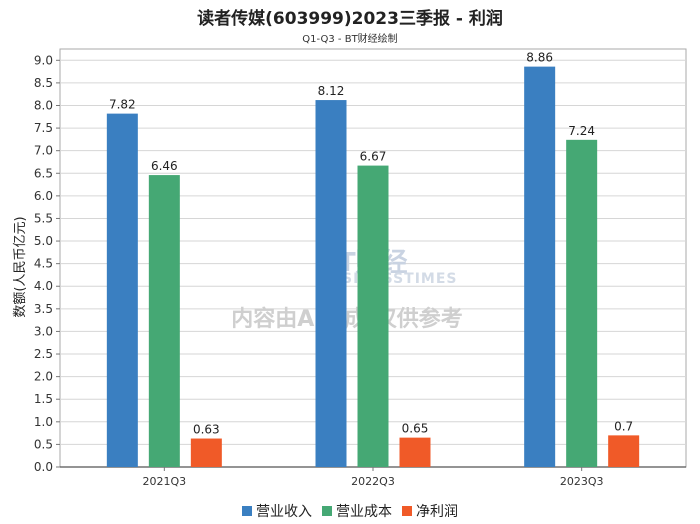  Describe the element at coordinates (43, 173) in the screenshot. I see `y-tick-label: 6.5` at that location.